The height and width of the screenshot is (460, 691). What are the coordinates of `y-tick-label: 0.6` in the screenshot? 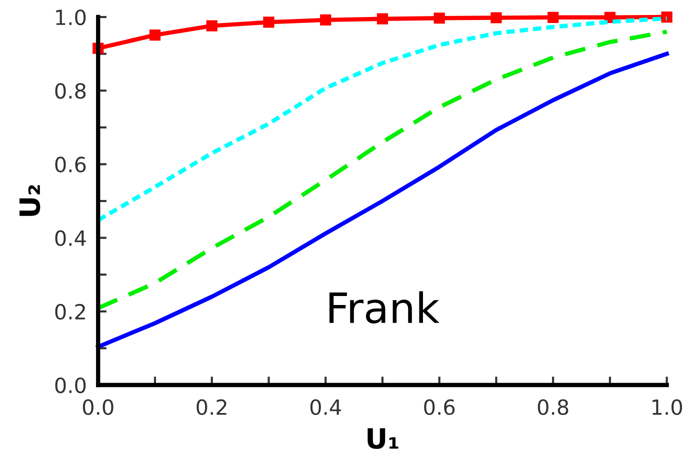 It's located at (70, 164).